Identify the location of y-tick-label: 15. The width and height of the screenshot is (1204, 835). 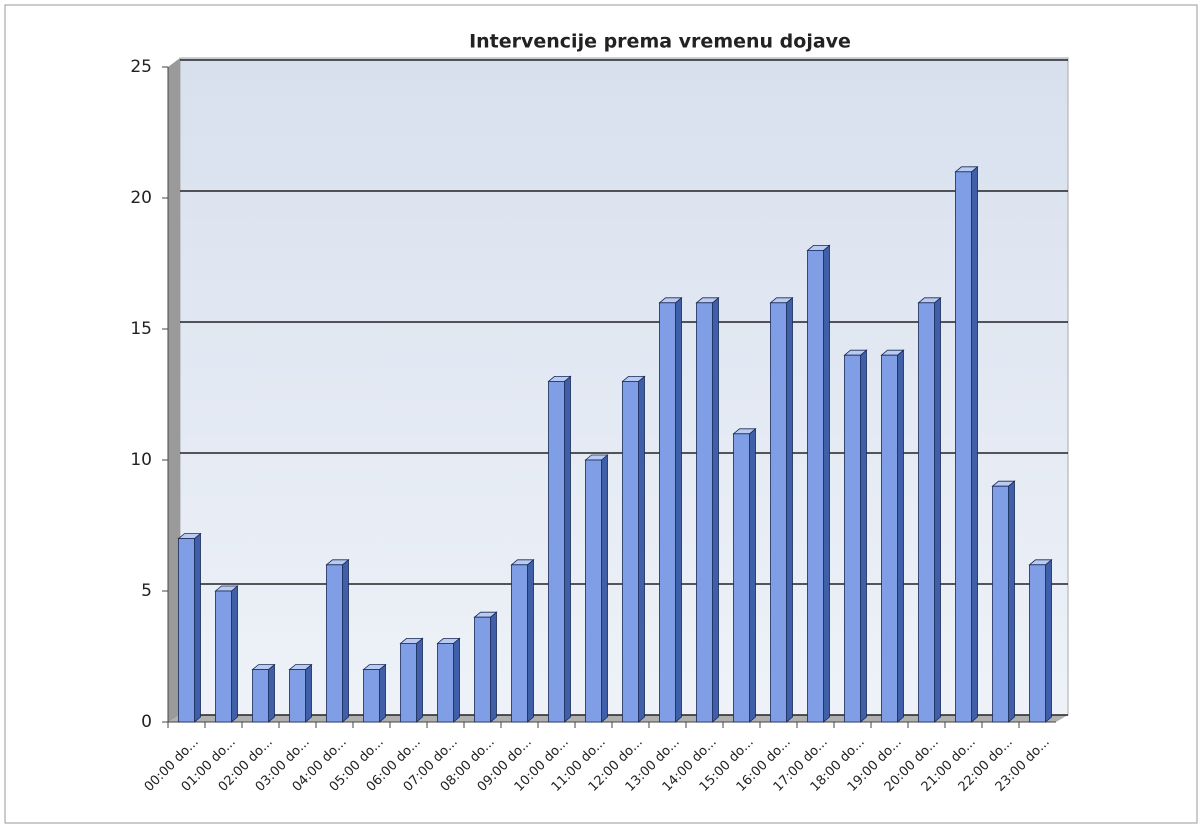
(141, 329).